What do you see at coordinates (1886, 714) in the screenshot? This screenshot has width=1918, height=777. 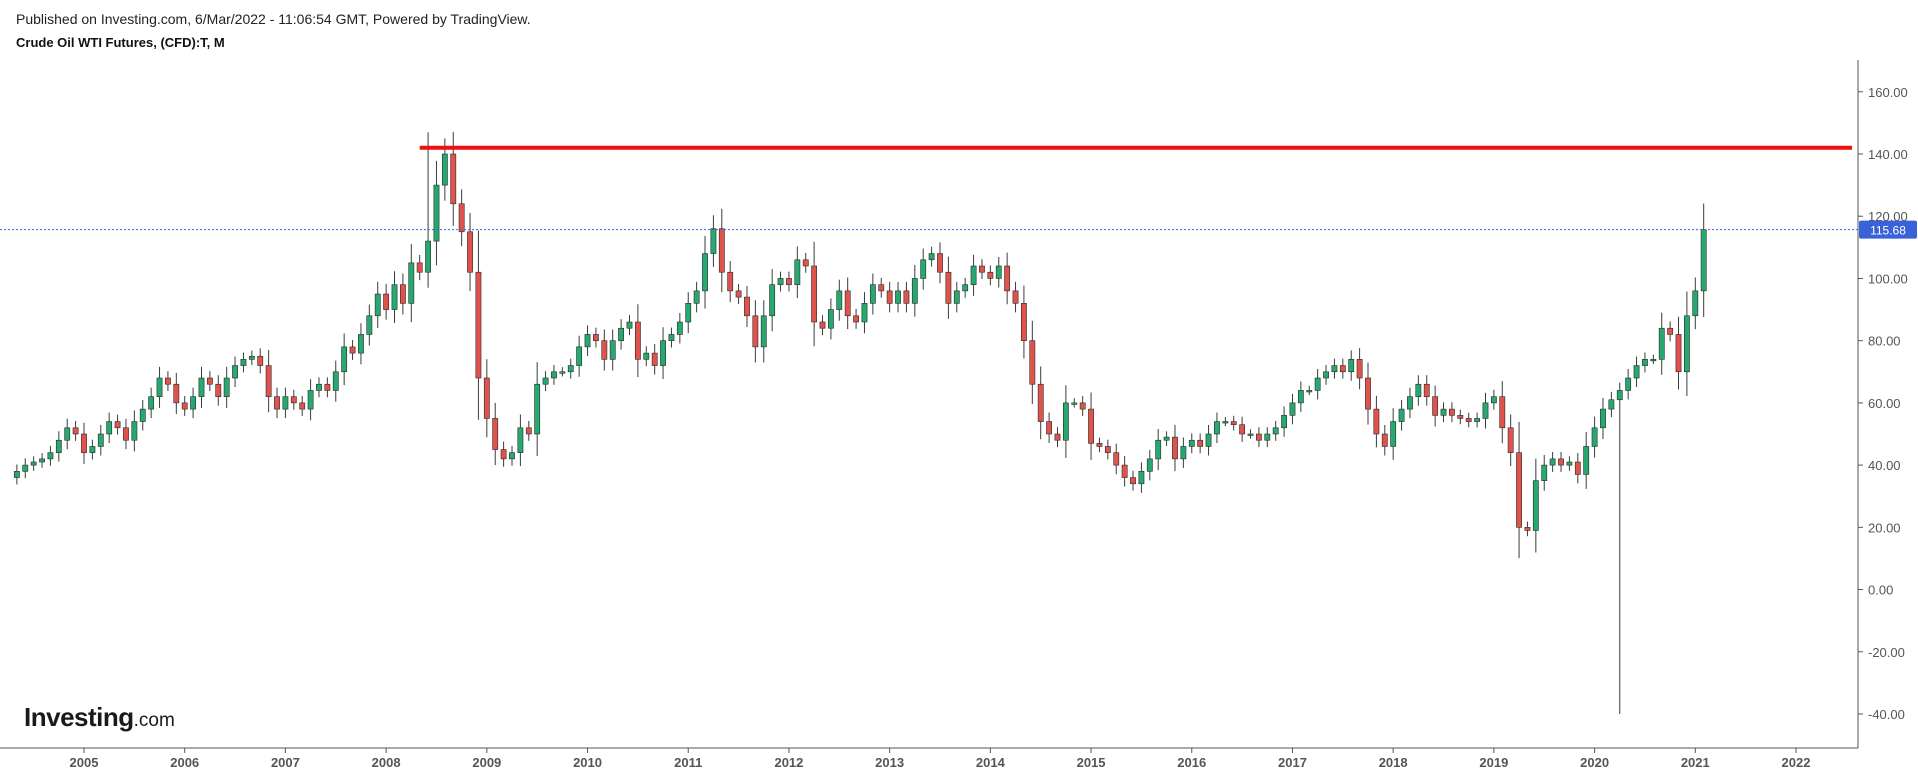 I see `y-tick-label: -40.00` at bounding box center [1886, 714].